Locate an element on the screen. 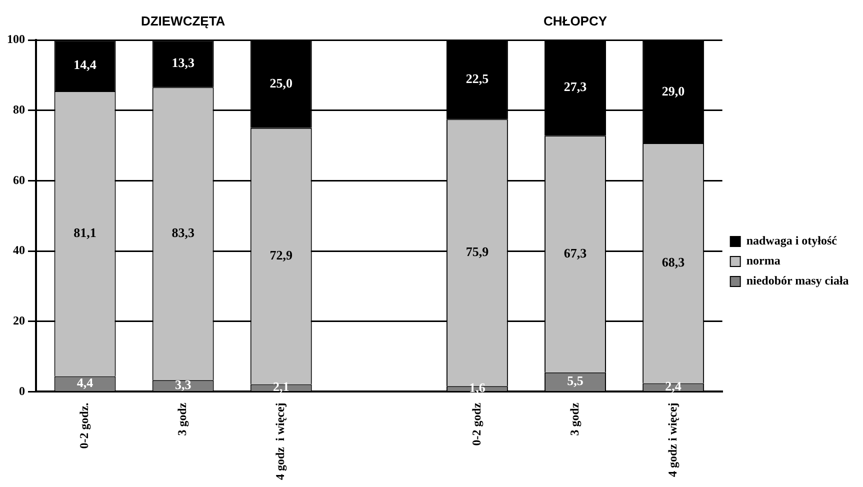  legend-label: niedobór masy ciała is located at coordinates (797, 281).